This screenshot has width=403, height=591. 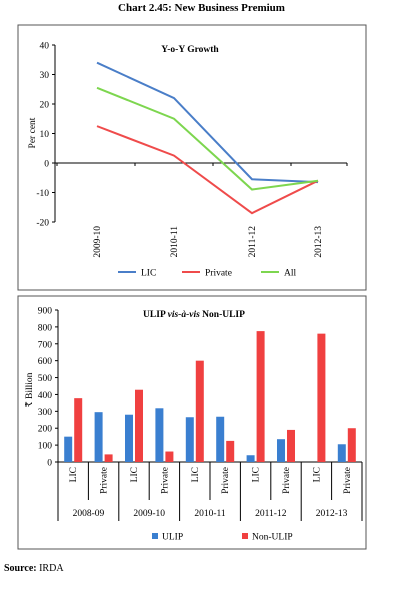 I want to click on bar-non-ulip-2009-10-lic, so click(x=139, y=425).